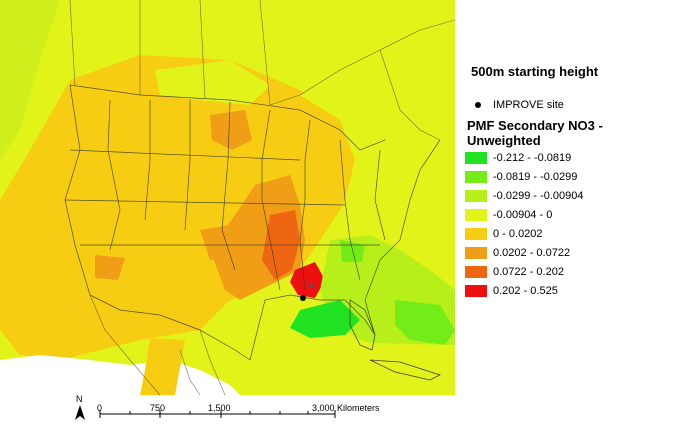 The height and width of the screenshot is (427, 675). What do you see at coordinates (535, 71) in the screenshot?
I see `map-title: 500m starting height` at bounding box center [535, 71].